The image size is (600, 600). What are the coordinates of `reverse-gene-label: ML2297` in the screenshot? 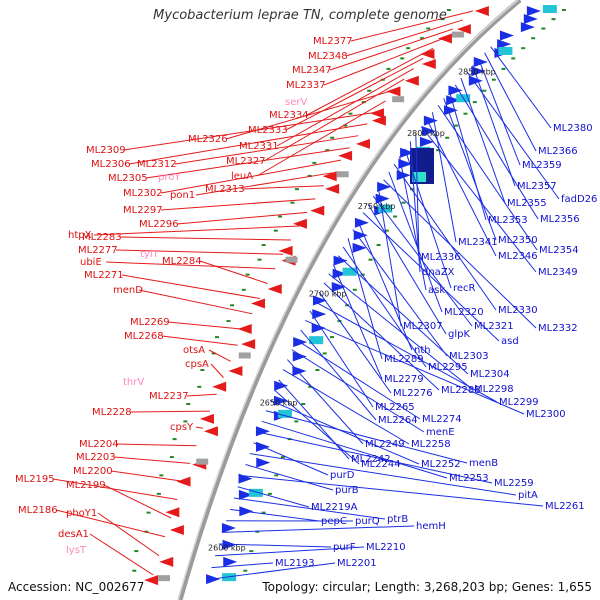 It's located at (143, 210).